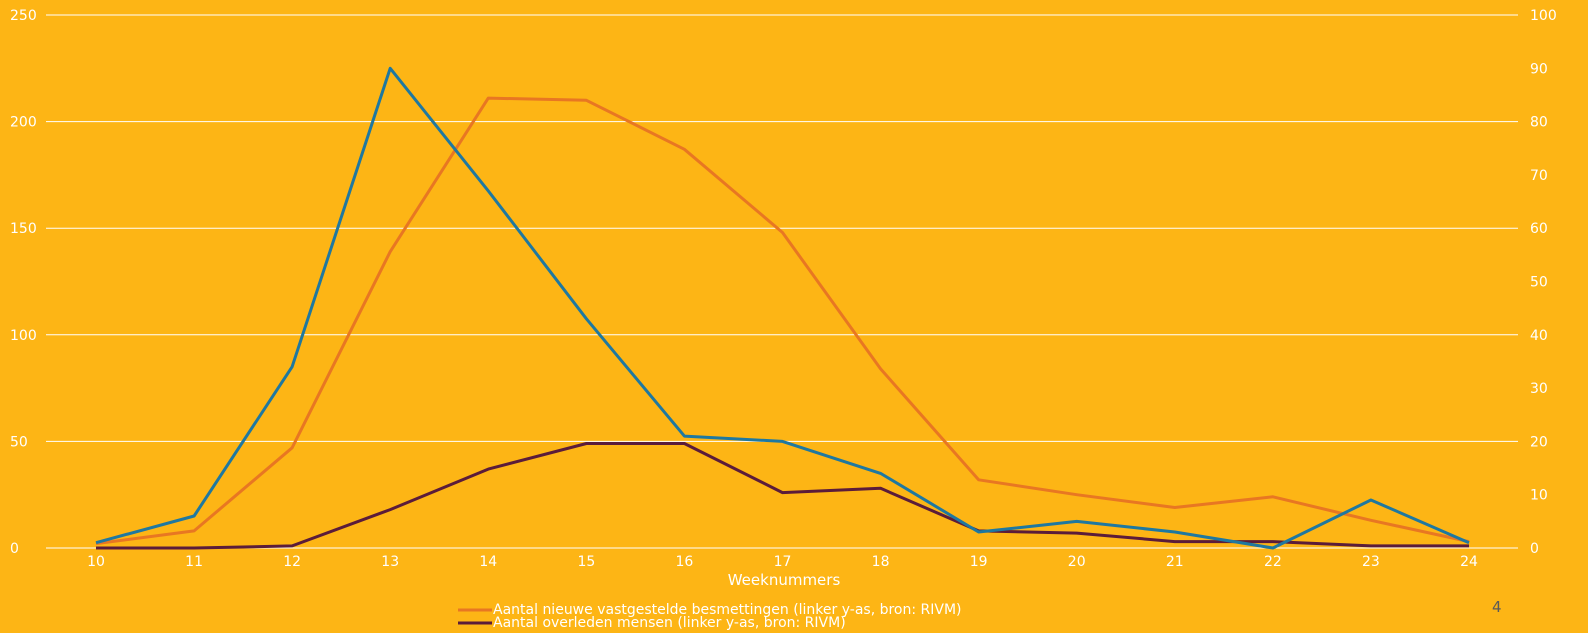 This screenshot has width=1588, height=633. What do you see at coordinates (292, 562) in the screenshot?
I see `x-tick-label: 12` at bounding box center [292, 562].